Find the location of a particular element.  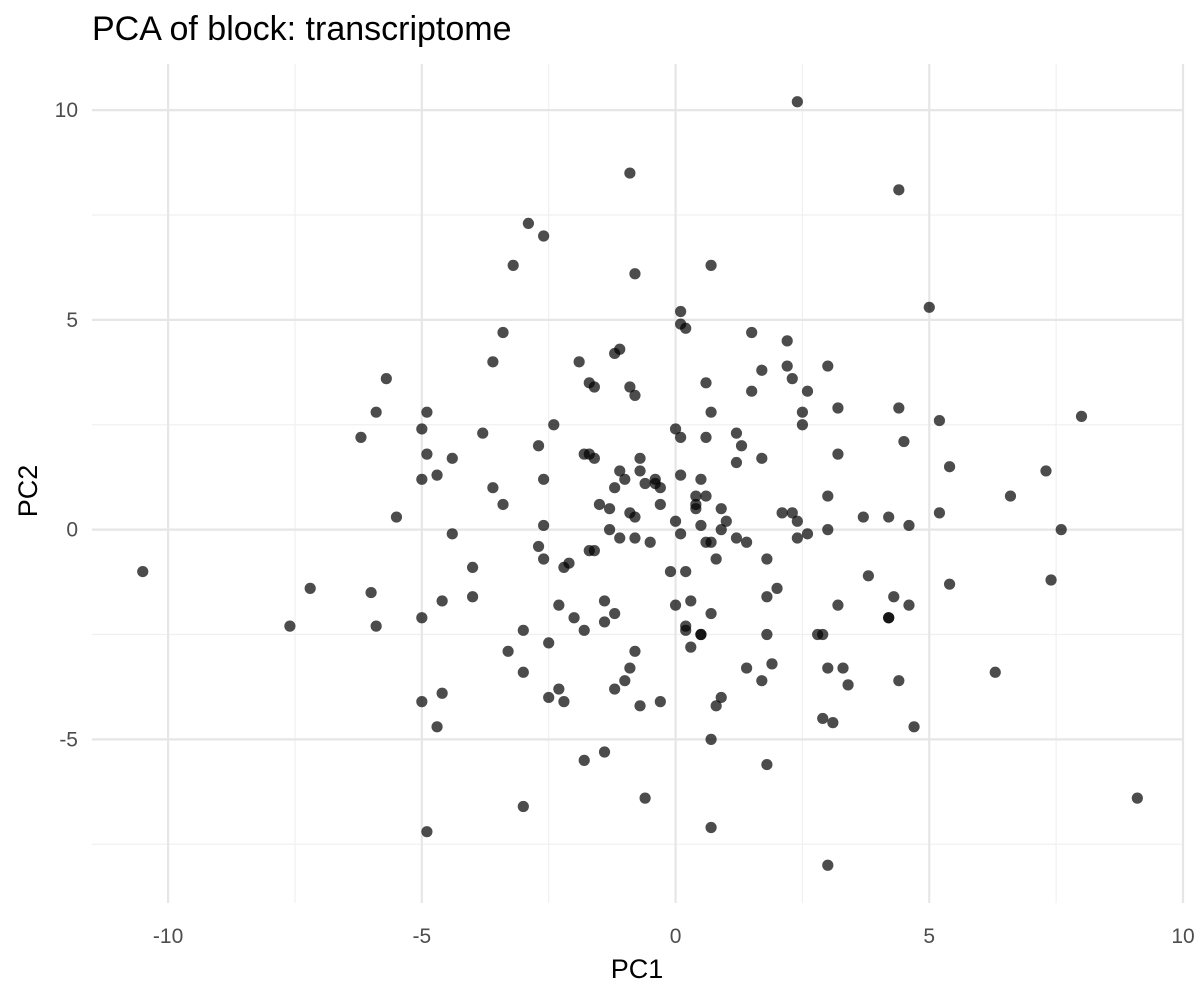

x-axis-title: PC1 is located at coordinates (637, 969).